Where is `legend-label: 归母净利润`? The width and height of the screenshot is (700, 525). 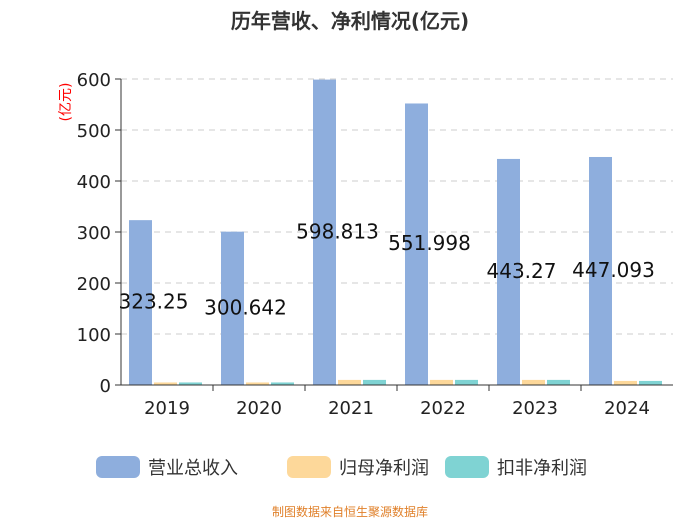
legend-label: 归母净利润 is located at coordinates (384, 468).